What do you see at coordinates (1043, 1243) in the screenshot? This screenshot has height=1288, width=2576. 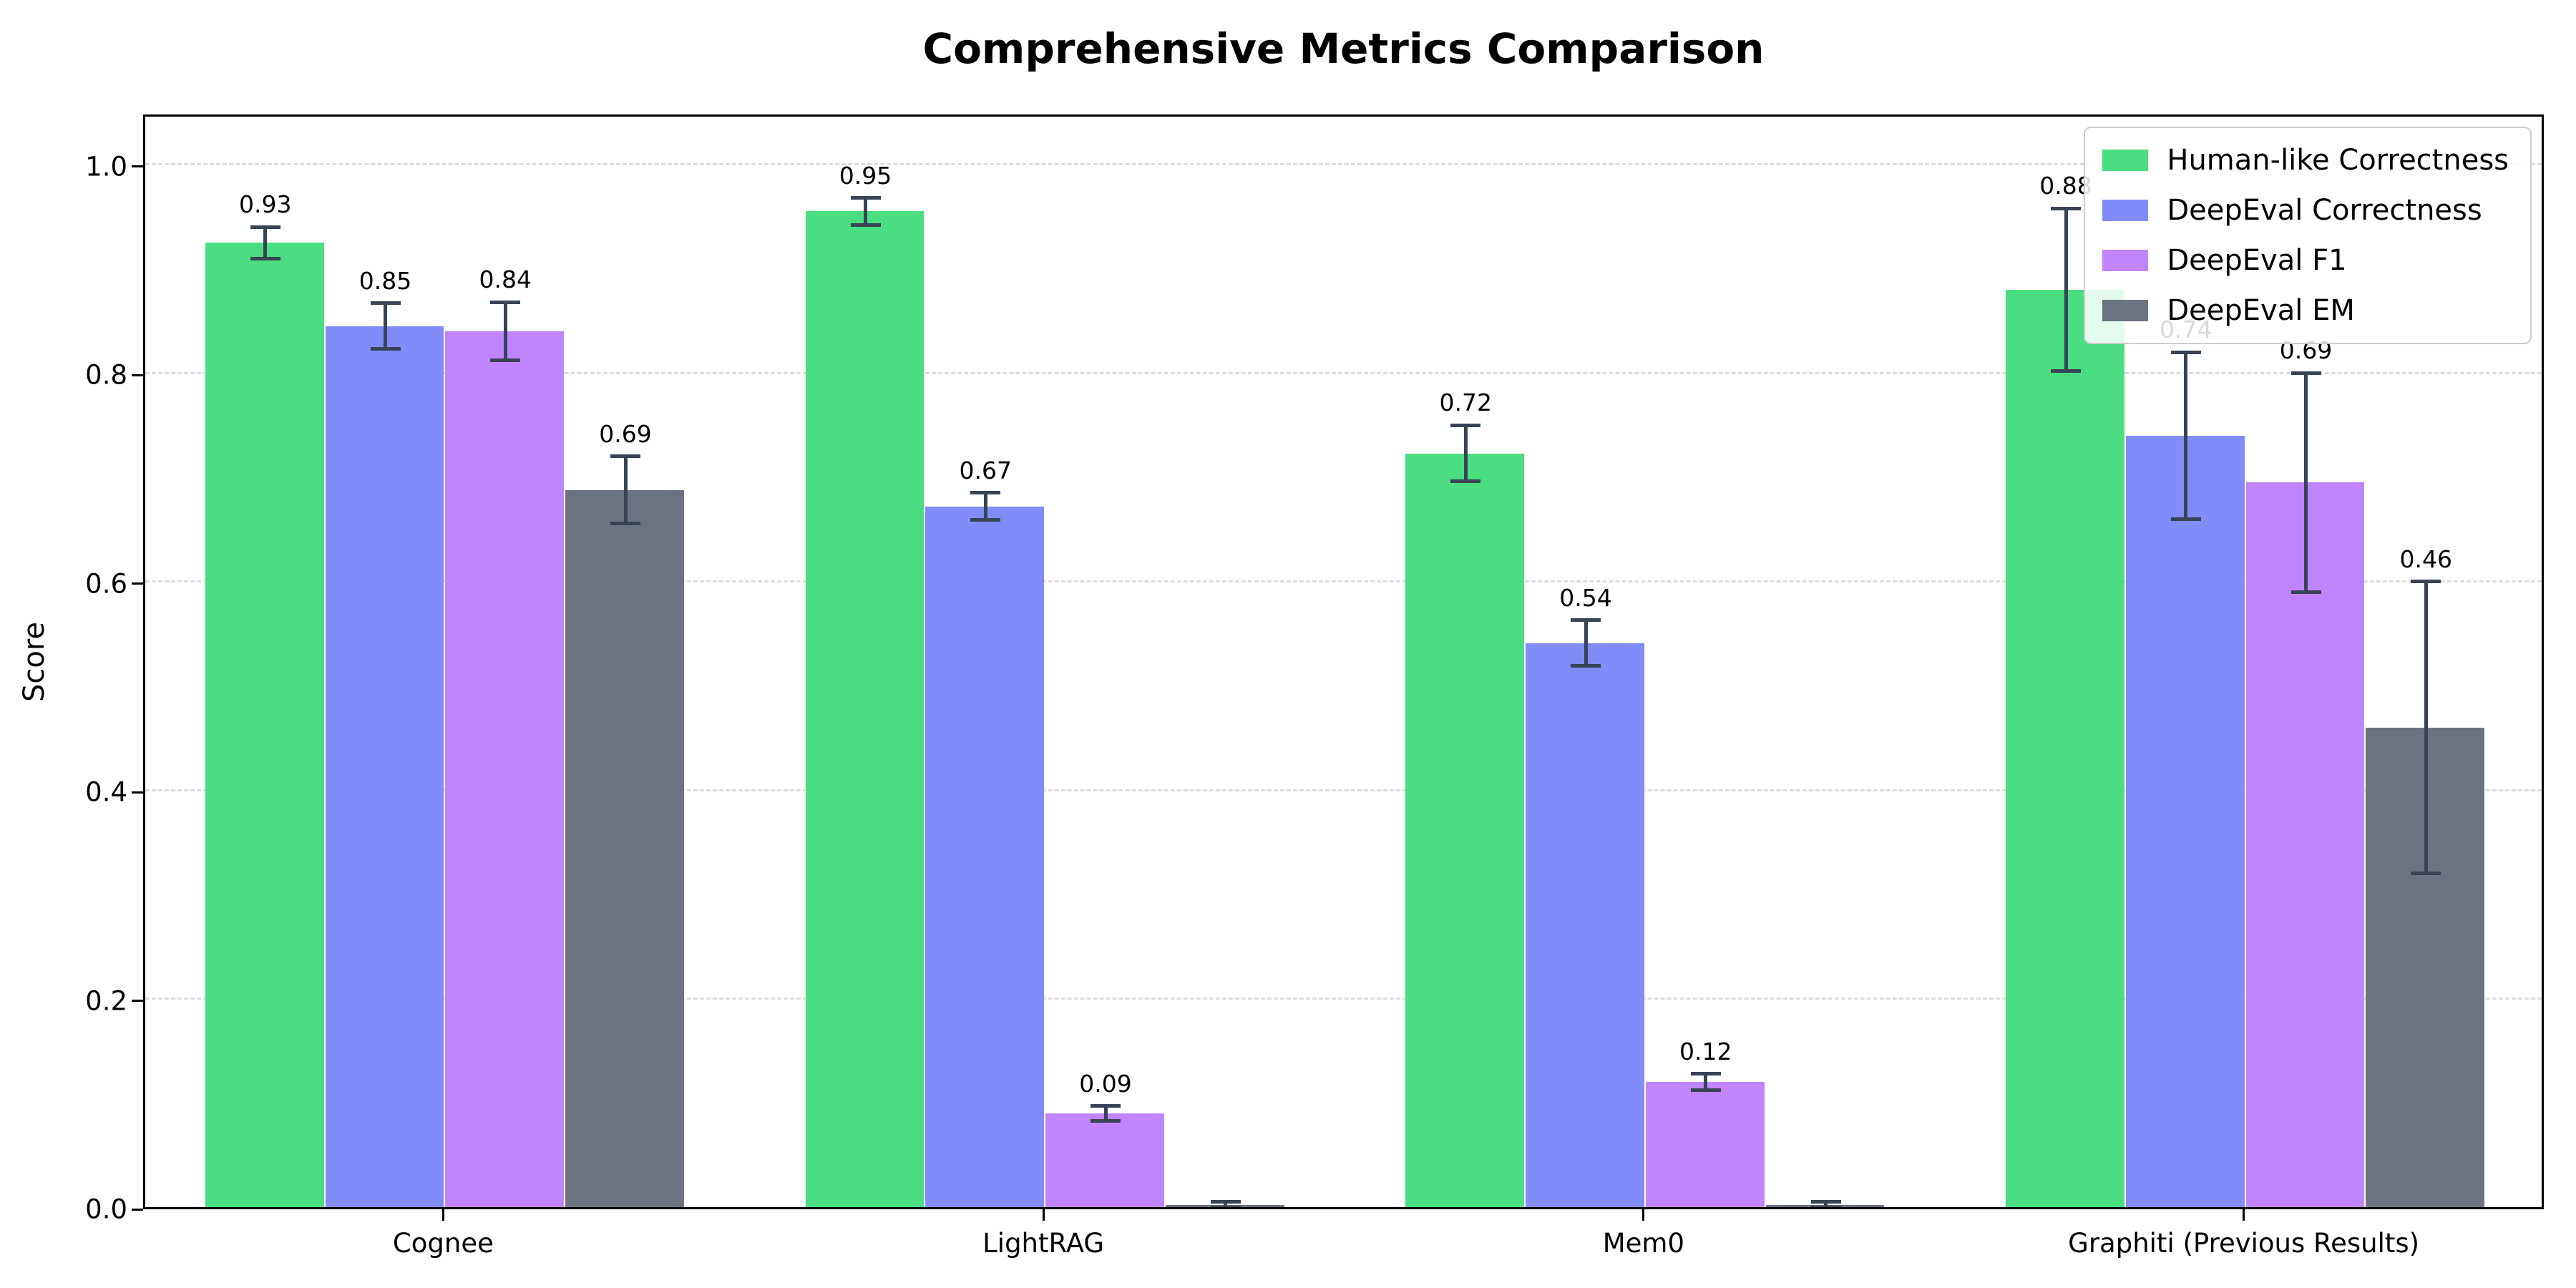 I see `x-tick-label: LightRAG` at bounding box center [1043, 1243].